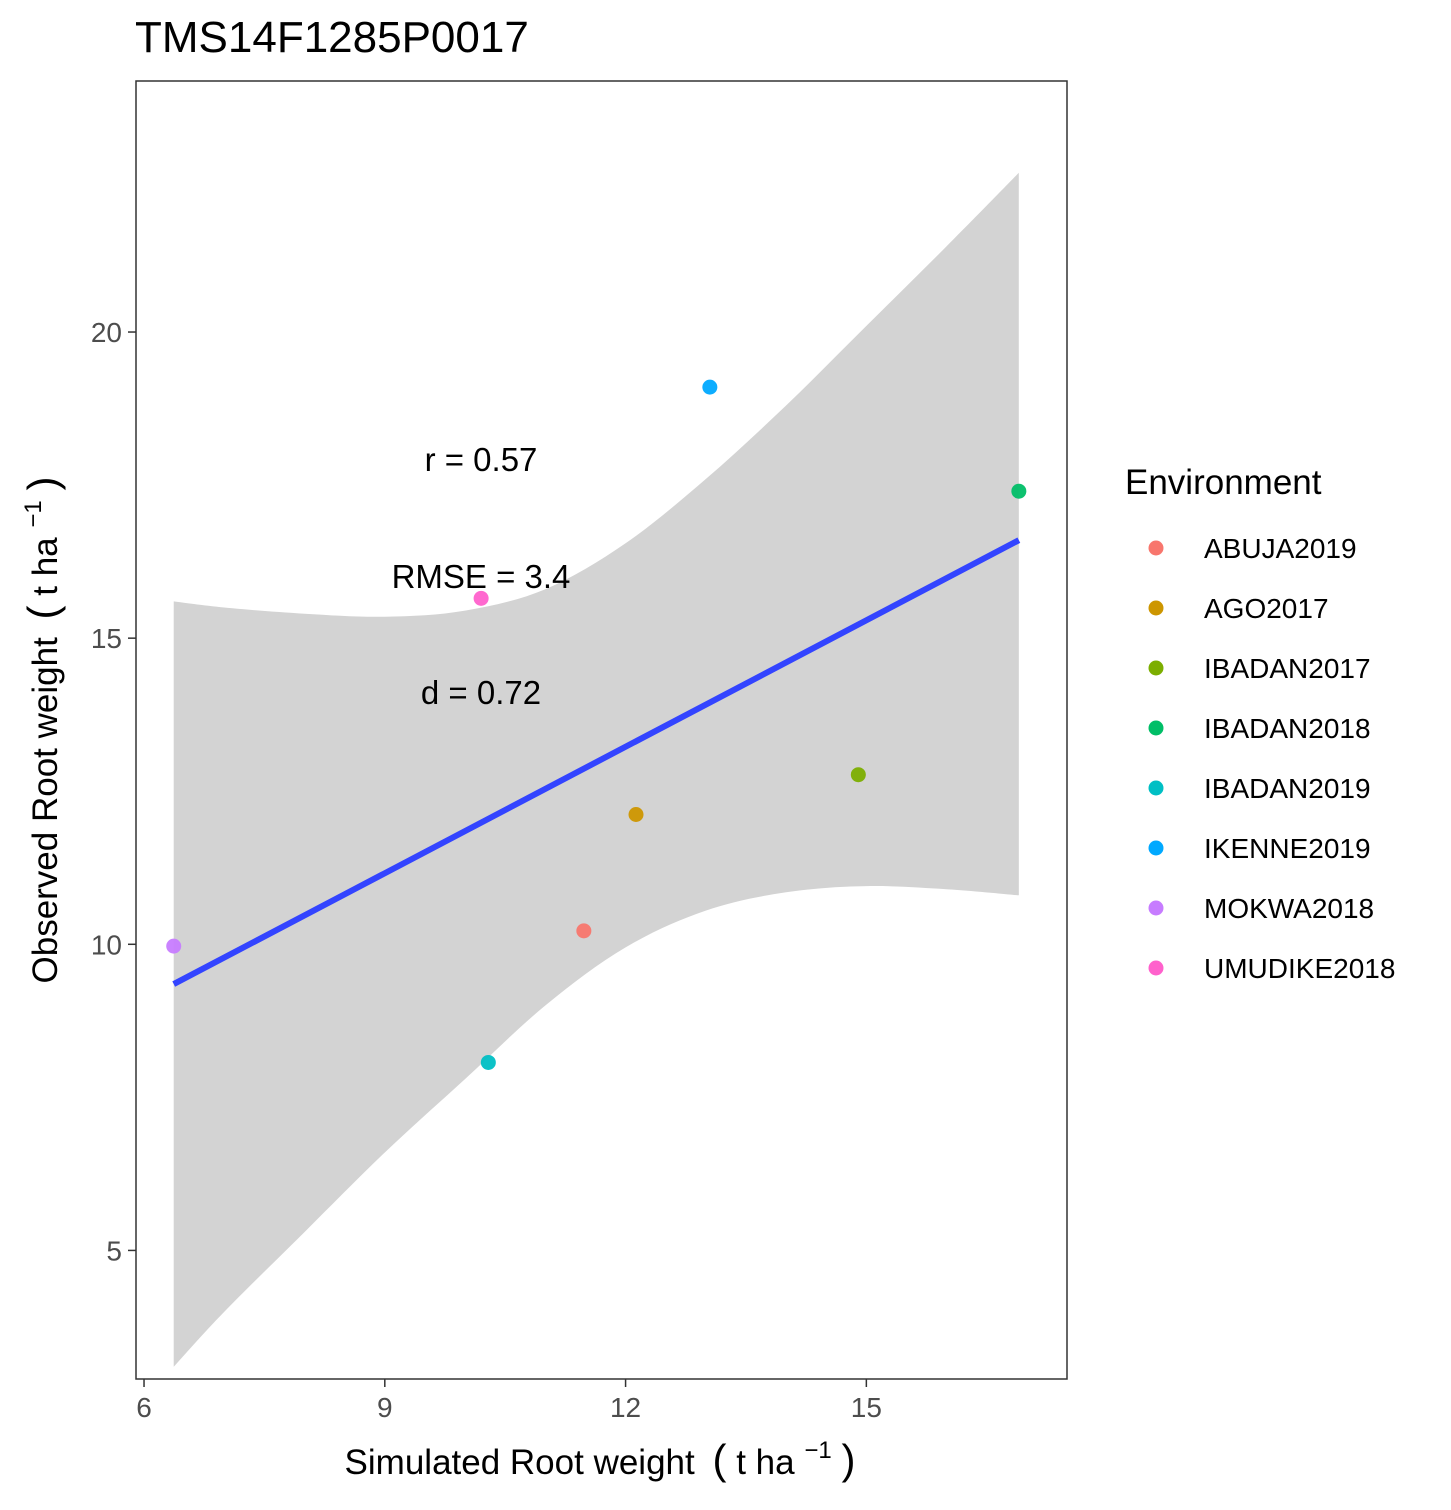 The height and width of the screenshot is (1510, 1451). What do you see at coordinates (144, 1407) in the screenshot?
I see `x-tick-label: 6` at bounding box center [144, 1407].